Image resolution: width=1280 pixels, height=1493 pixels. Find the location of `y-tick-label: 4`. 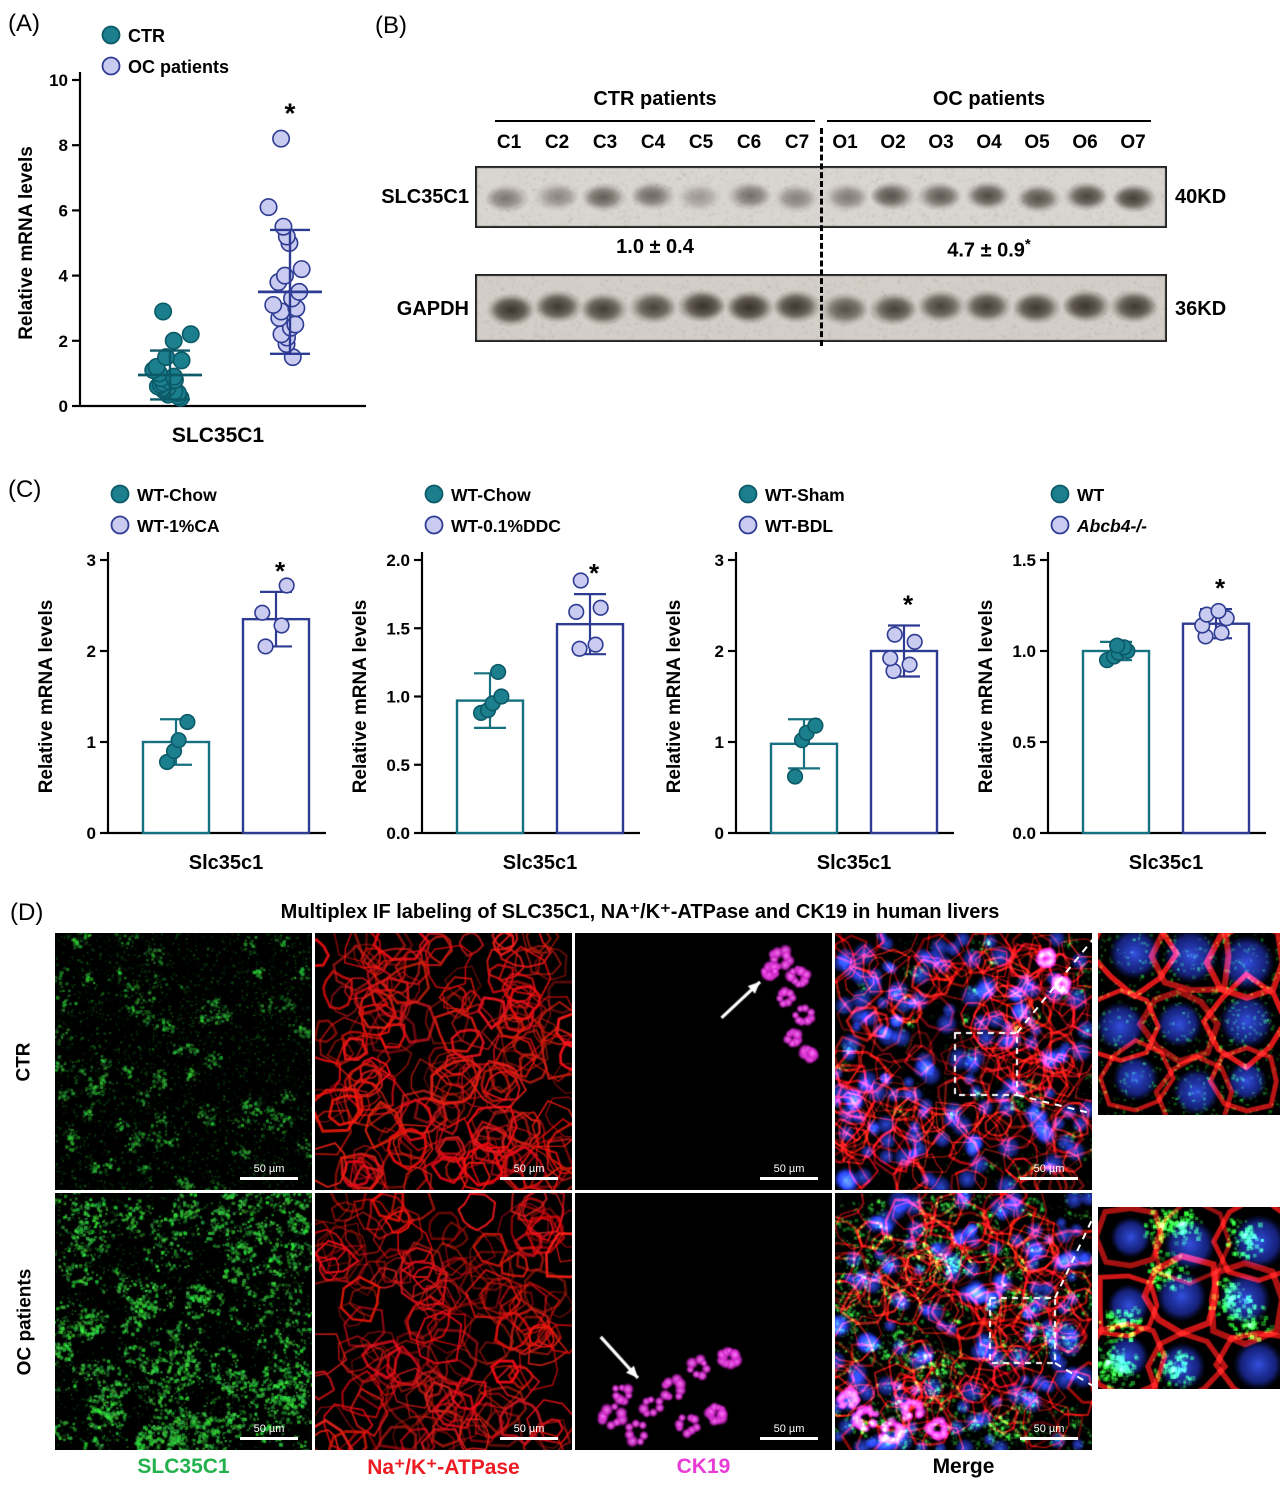

y-tick-label: 4 is located at coordinates (64, 276).